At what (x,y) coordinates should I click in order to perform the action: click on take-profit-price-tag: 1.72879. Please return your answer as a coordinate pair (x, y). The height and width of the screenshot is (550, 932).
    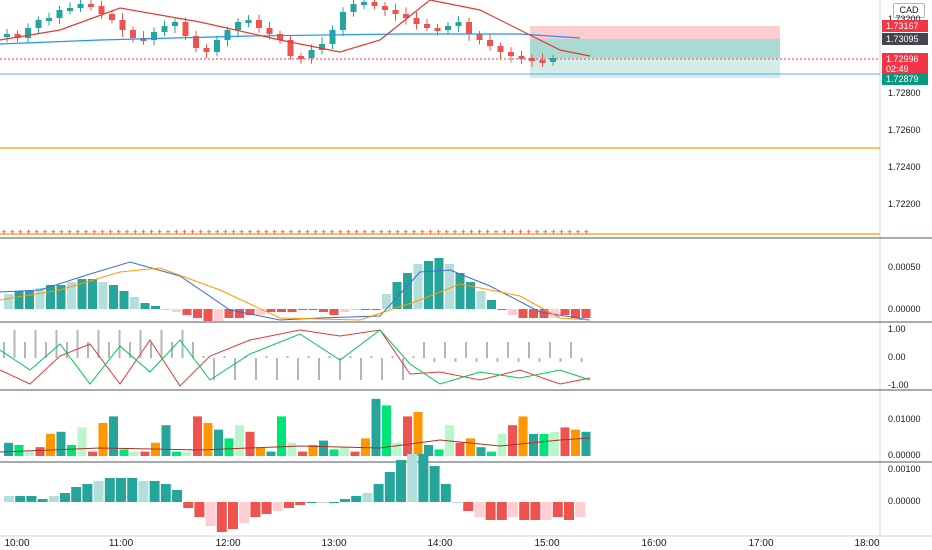
    Looking at the image, I should click on (905, 79).